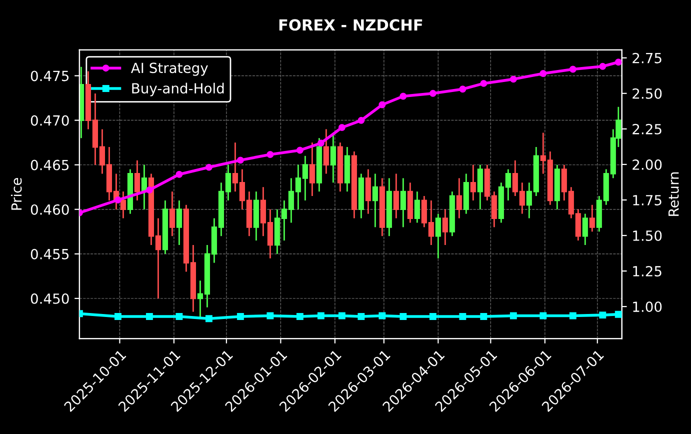 Image resolution: width=691 pixels, height=434 pixels. What do you see at coordinates (647, 93) in the screenshot?
I see `y2-tick-label: 2.50` at bounding box center [647, 93].